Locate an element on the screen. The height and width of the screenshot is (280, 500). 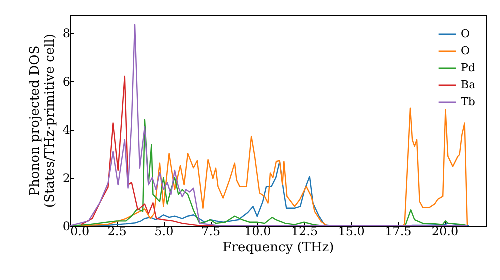
x-tick-label: 2.5 is located at coordinates (117, 231).